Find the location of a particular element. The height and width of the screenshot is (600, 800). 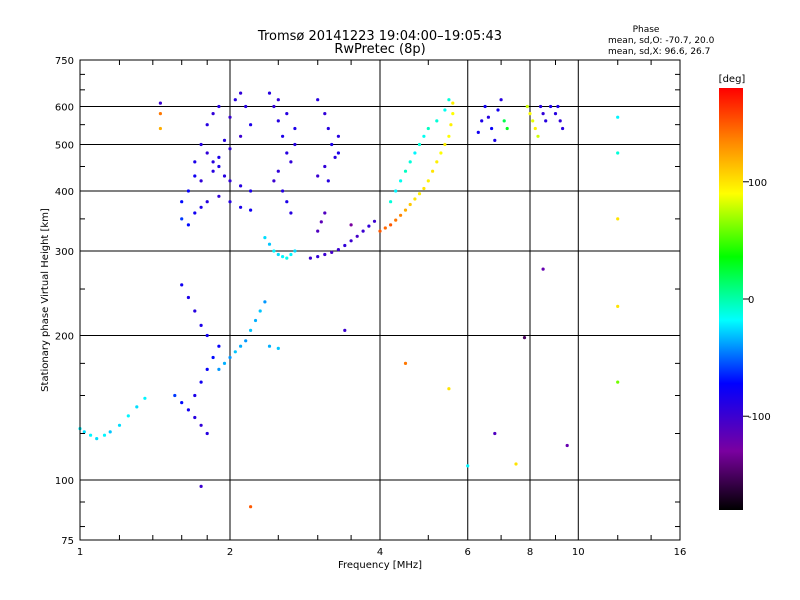

y-tick-label: 750 is located at coordinates (64, 61).